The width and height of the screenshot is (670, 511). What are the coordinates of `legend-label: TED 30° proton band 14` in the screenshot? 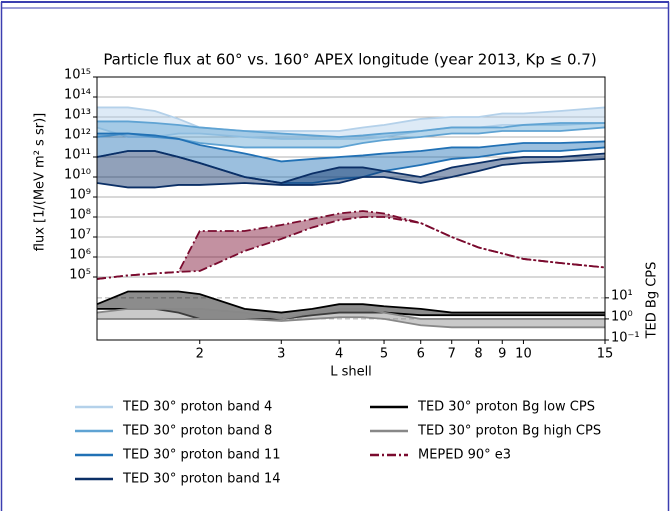 It's located at (201, 479).